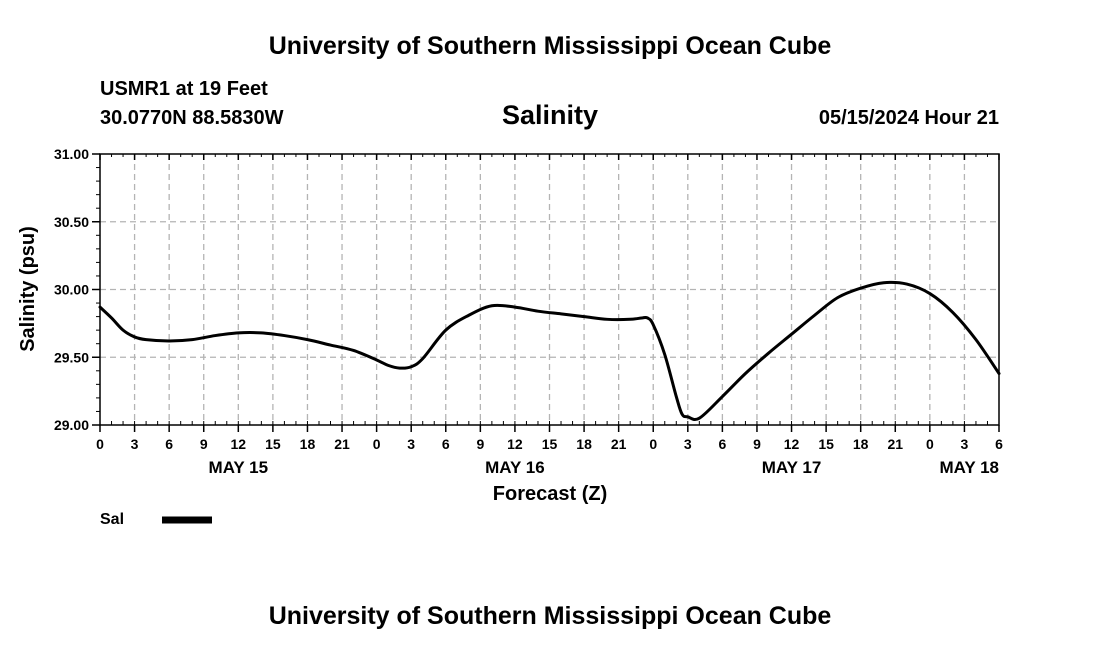 The width and height of the screenshot is (1100, 650). I want to click on day-labels: MAY 15 MAY 16 MAY 17 MAY 18, so click(604, 467).